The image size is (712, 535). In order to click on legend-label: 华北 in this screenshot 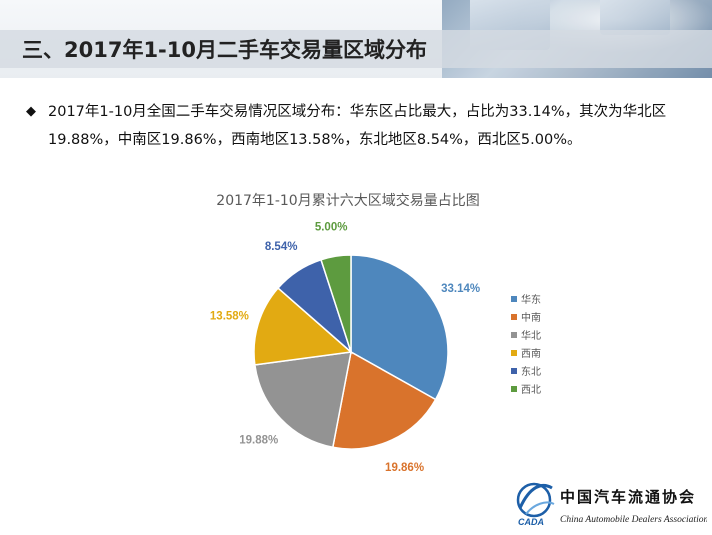, I will do `click(531, 335)`.